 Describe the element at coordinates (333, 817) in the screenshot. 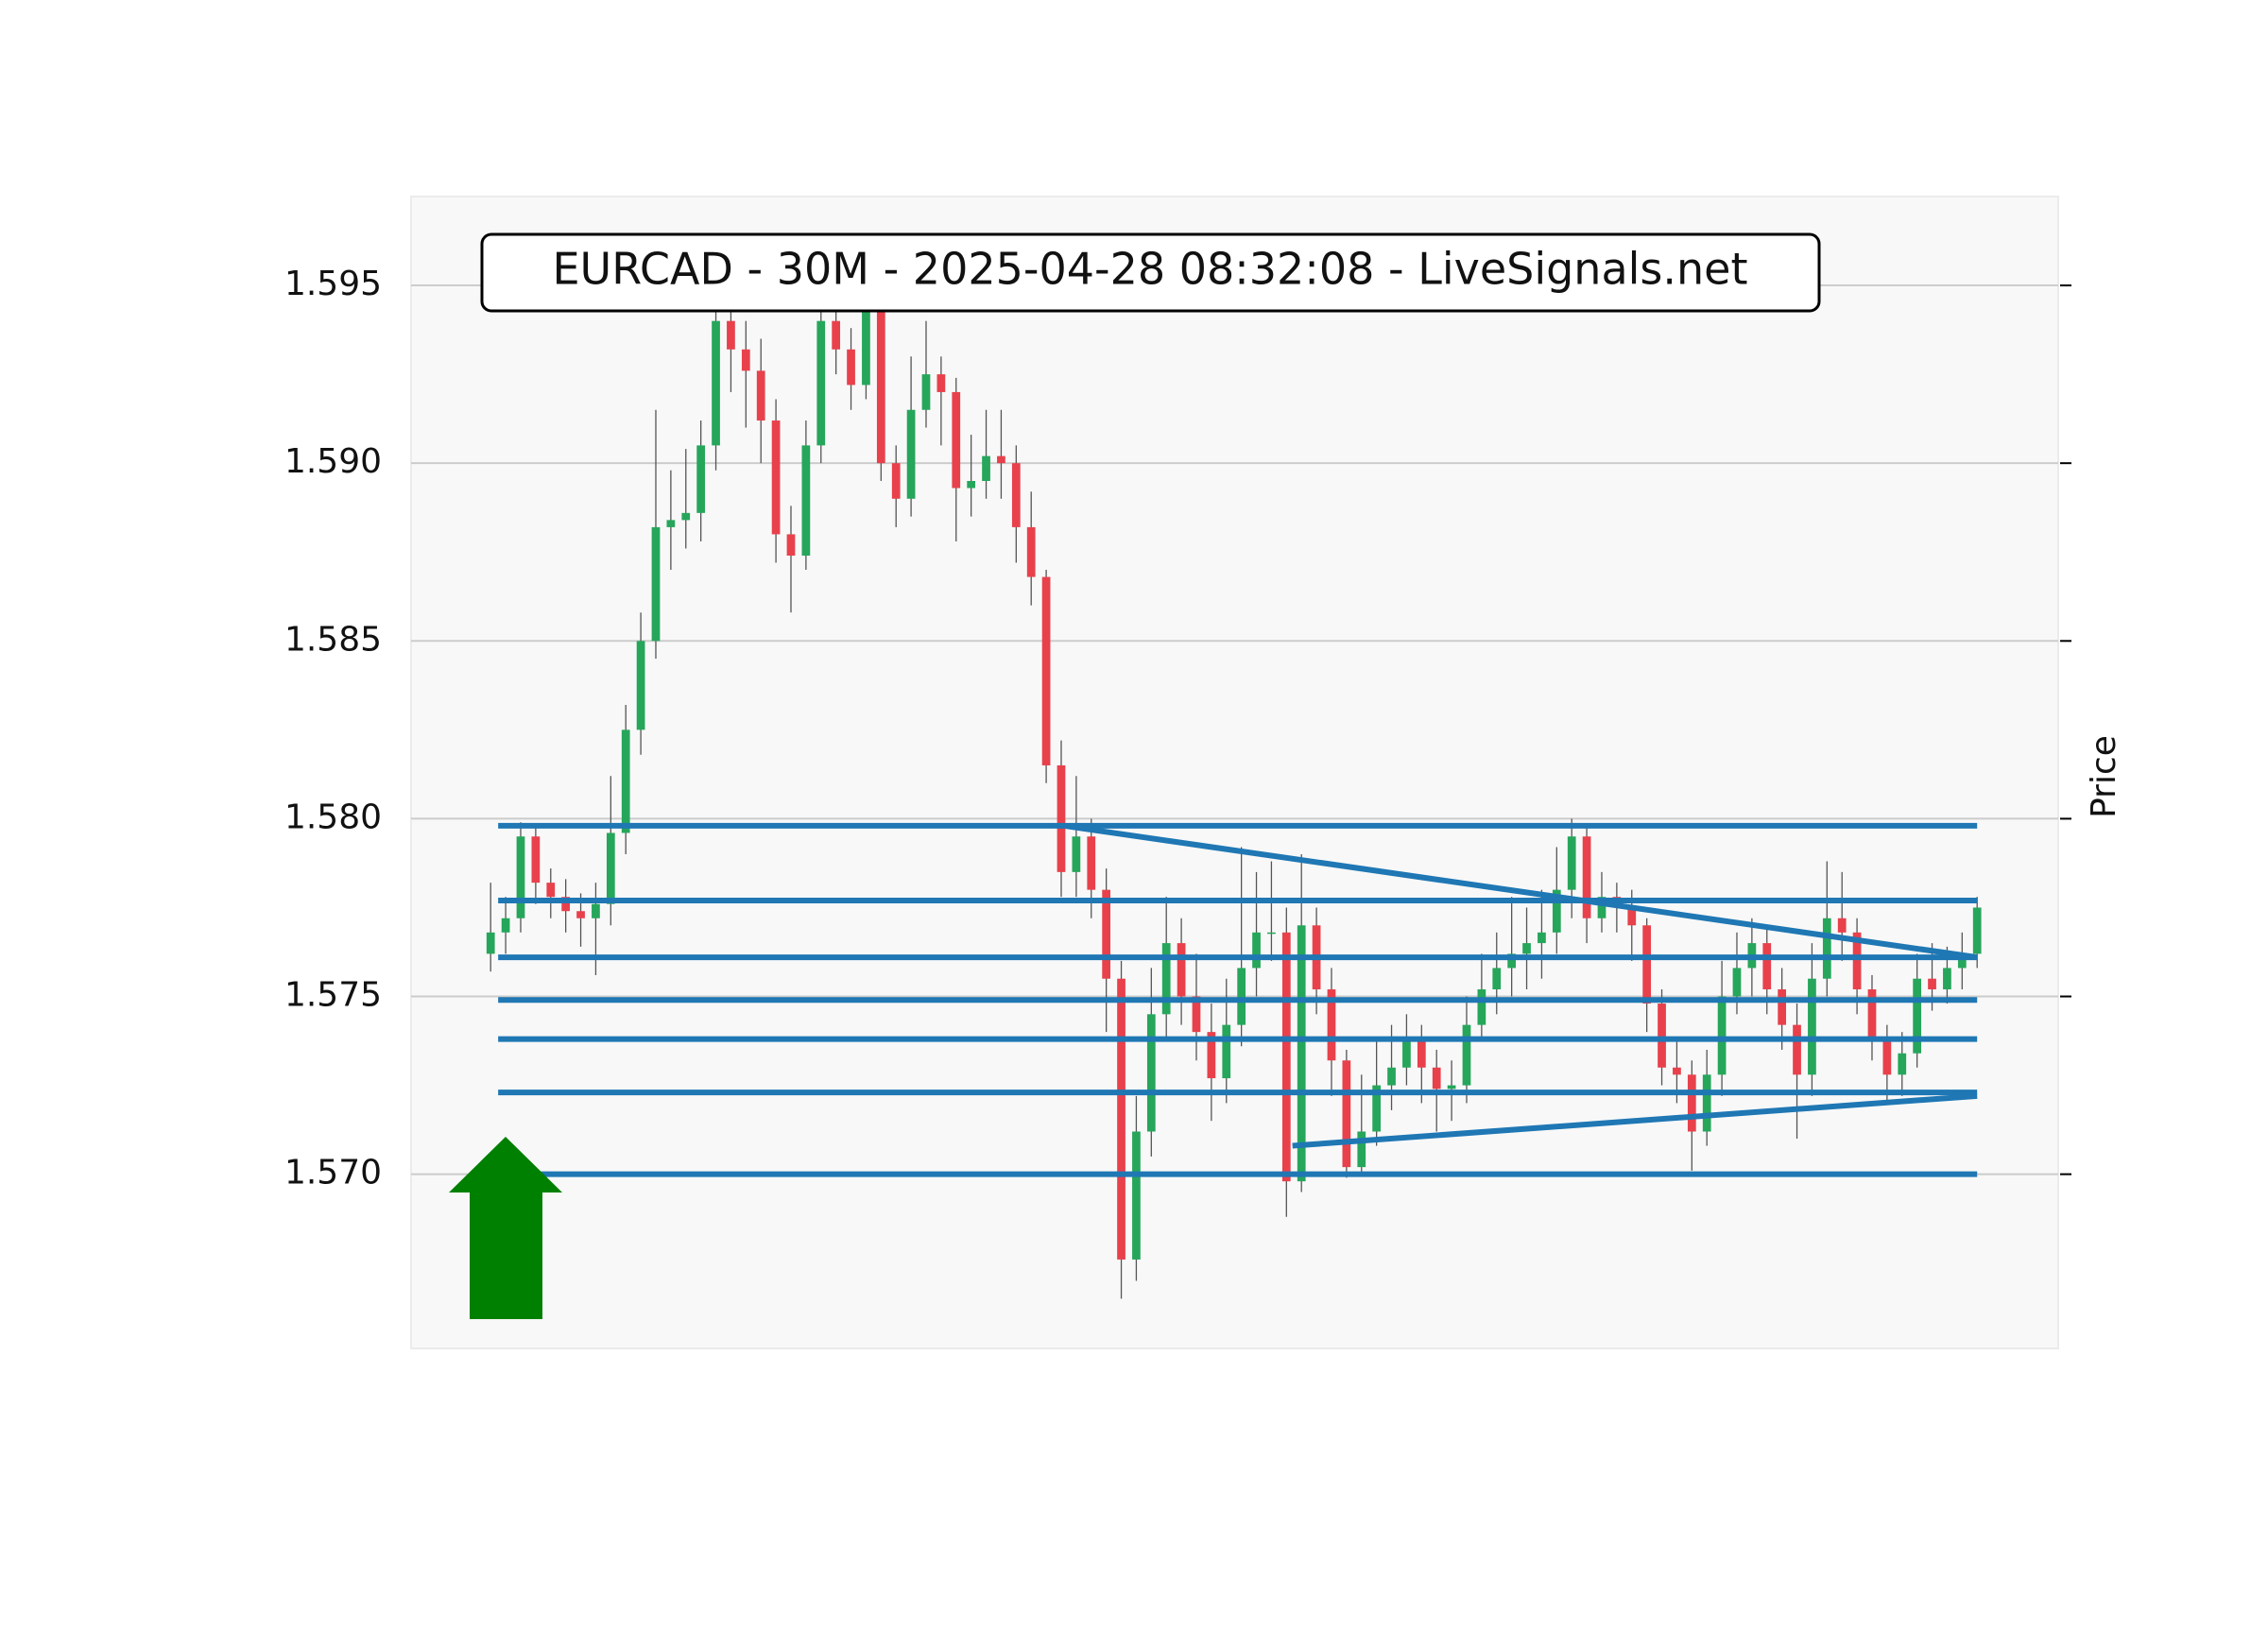

I see `y-tick-label: 1.580` at that location.